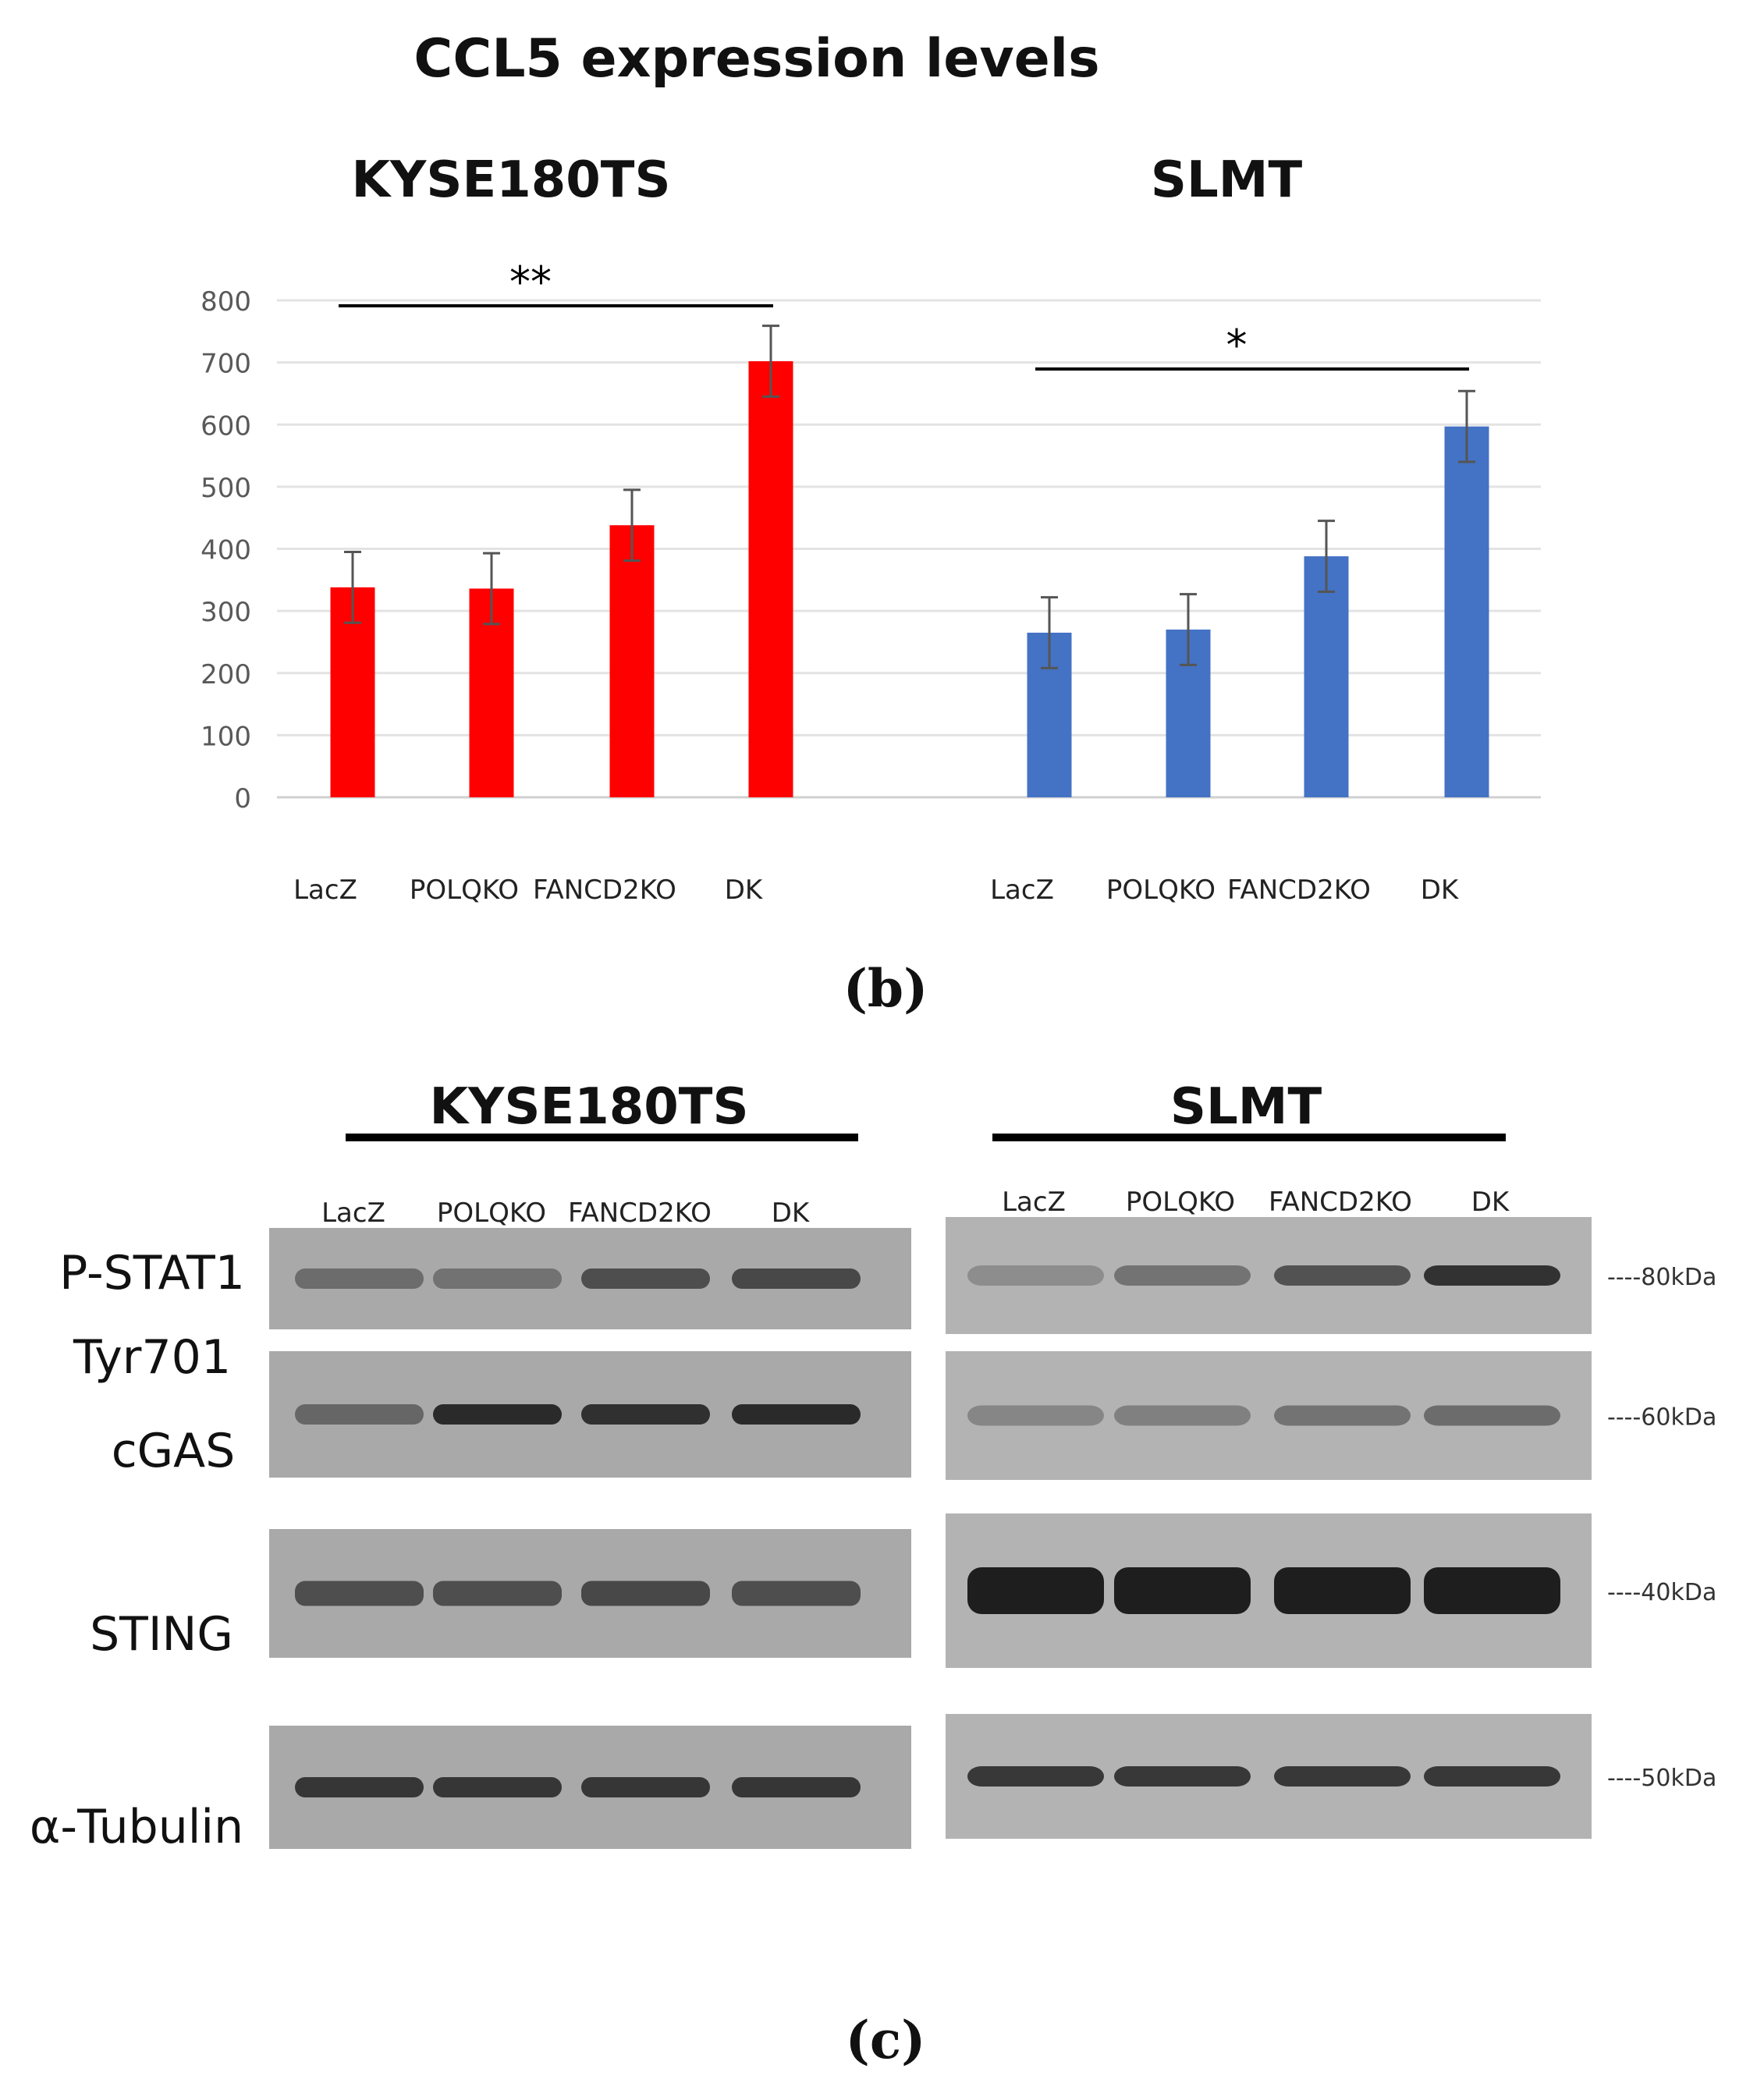  Describe the element at coordinates (226, 736) in the screenshot. I see `y-tick-label: 100` at that location.